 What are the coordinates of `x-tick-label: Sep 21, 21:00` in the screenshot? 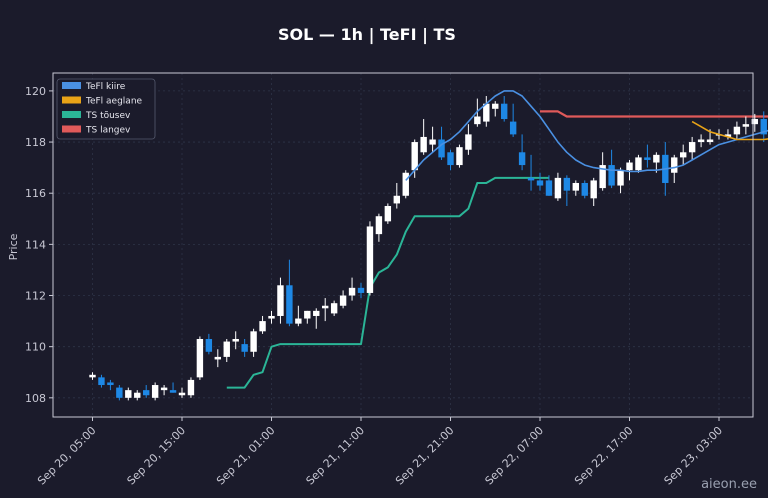 It's located at (425, 456).